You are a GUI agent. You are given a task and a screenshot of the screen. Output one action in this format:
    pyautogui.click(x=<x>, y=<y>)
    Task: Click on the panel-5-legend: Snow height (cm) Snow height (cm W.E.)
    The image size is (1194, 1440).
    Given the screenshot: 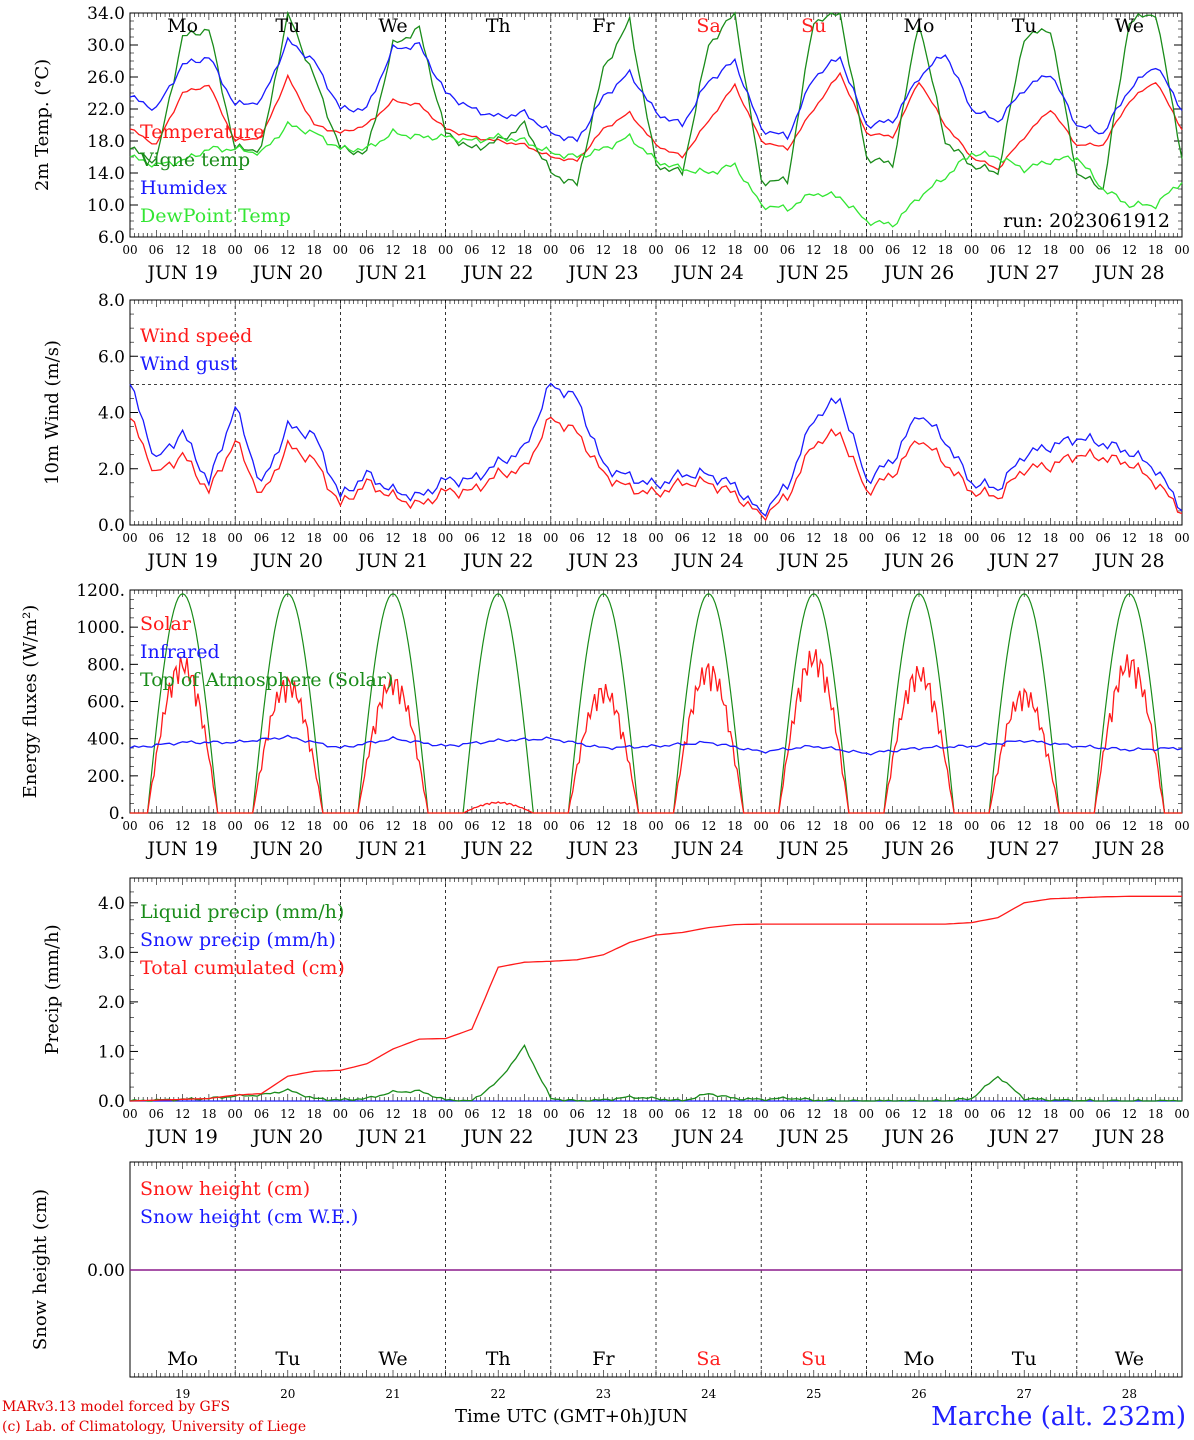 What is the action you would take?
    pyautogui.click(x=249, y=1203)
    